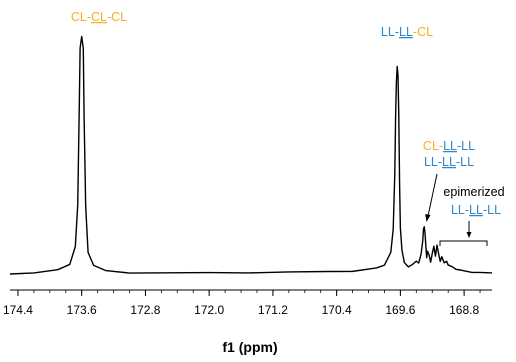 The width and height of the screenshot is (516, 362). What do you see at coordinates (433, 146) in the screenshot?
I see `label-cl-ll-ll-part1: CL-` at bounding box center [433, 146].